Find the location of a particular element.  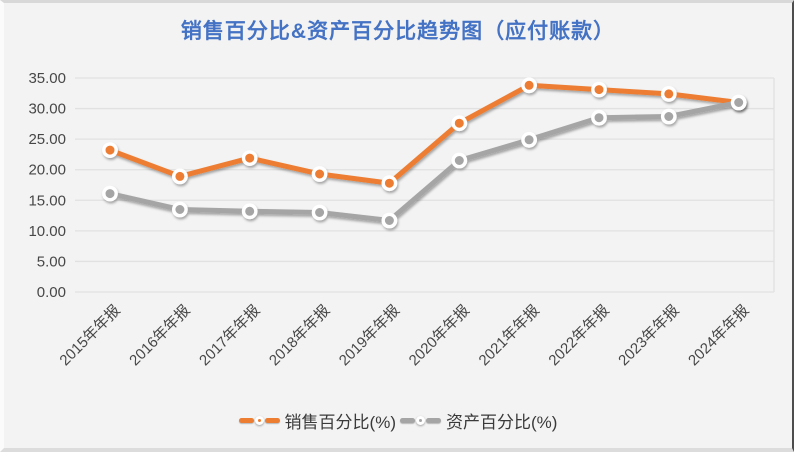

y-axis-tick-label: 20.00 is located at coordinates (47, 170).